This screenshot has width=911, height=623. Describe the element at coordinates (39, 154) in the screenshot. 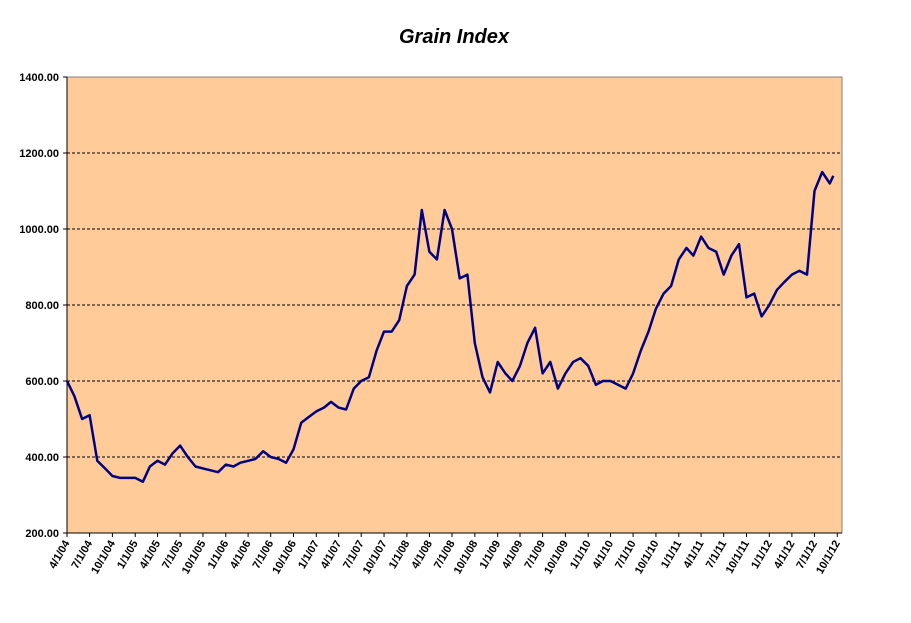

I see `y-tick-label: 1200.00` at that location.